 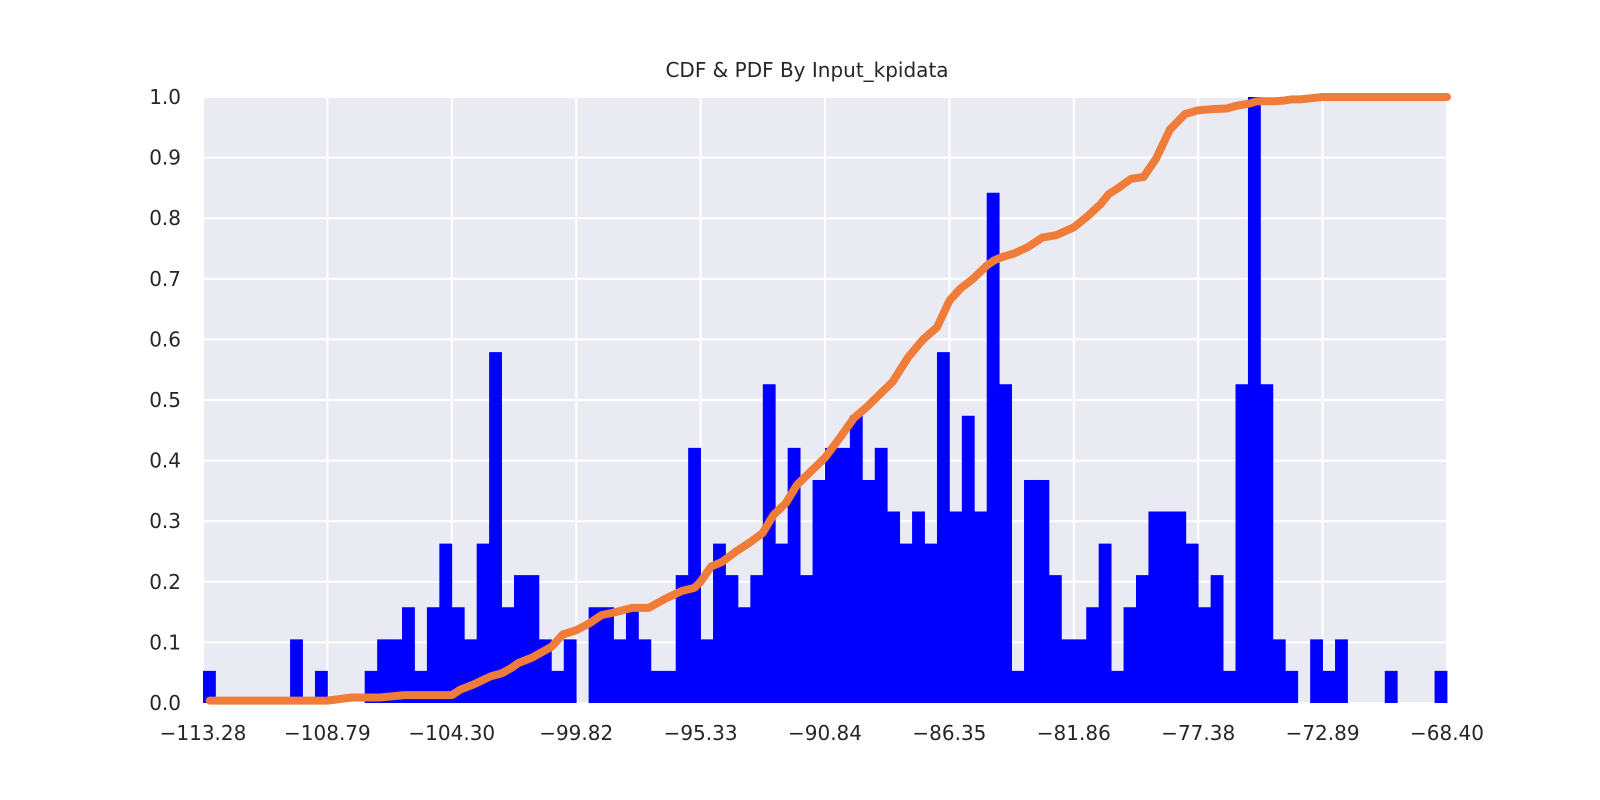 What do you see at coordinates (165, 218) in the screenshot?
I see `y-tick-label: 0.8` at bounding box center [165, 218].